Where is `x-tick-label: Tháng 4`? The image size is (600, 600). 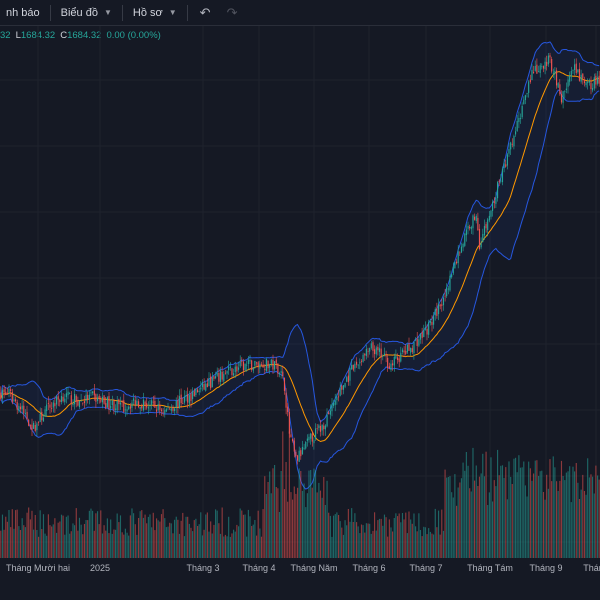
x-tick-label: Tháng 4 is located at coordinates (258, 568).